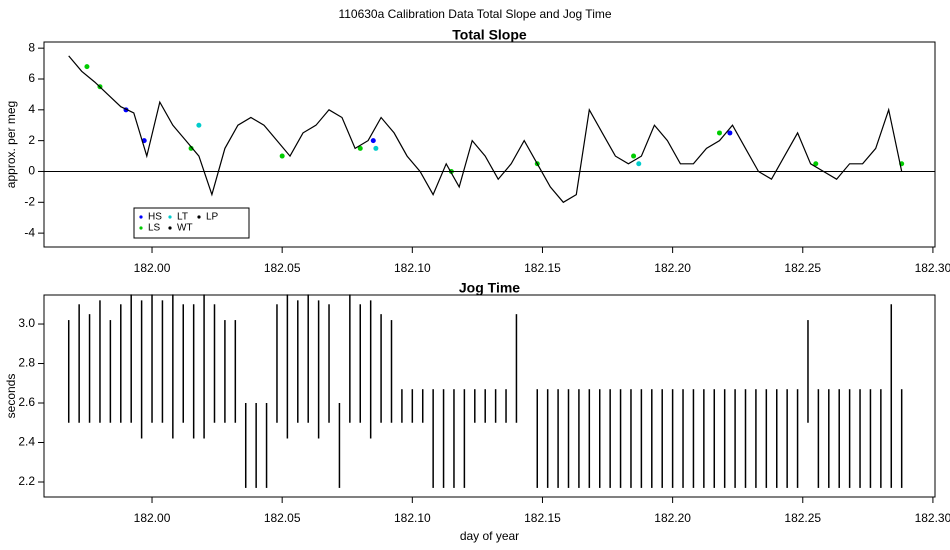  What do you see at coordinates (155, 217) in the screenshot?
I see `legend-label: HS` at bounding box center [155, 217].